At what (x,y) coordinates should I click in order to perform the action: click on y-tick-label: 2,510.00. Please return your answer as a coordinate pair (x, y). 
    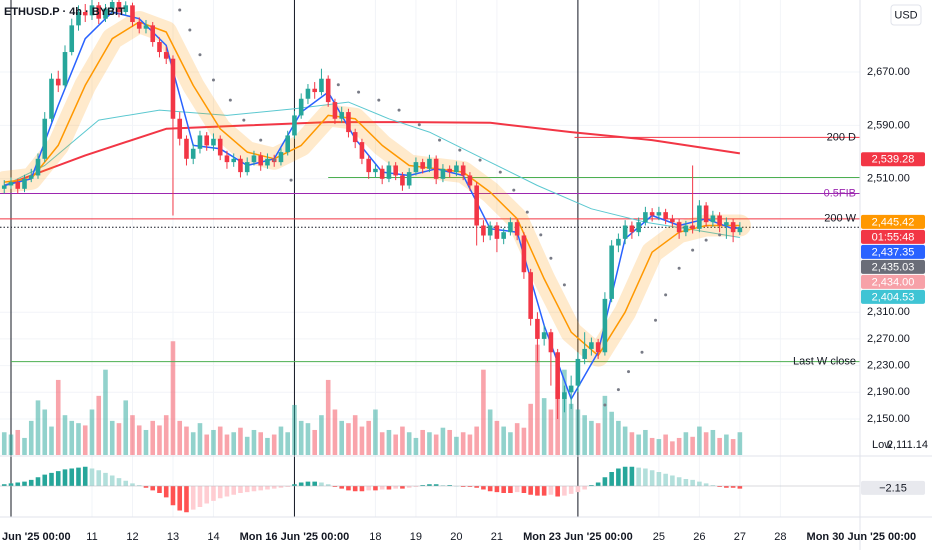
    Looking at the image, I should click on (888, 179).